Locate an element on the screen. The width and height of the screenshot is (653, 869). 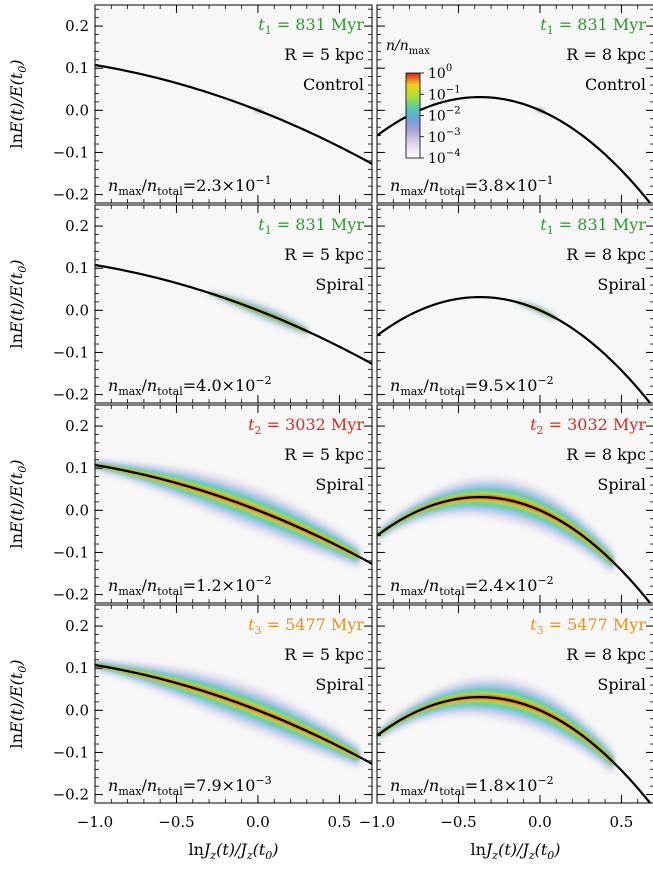
x-axis-J2: J is located at coordinates (524, 849).